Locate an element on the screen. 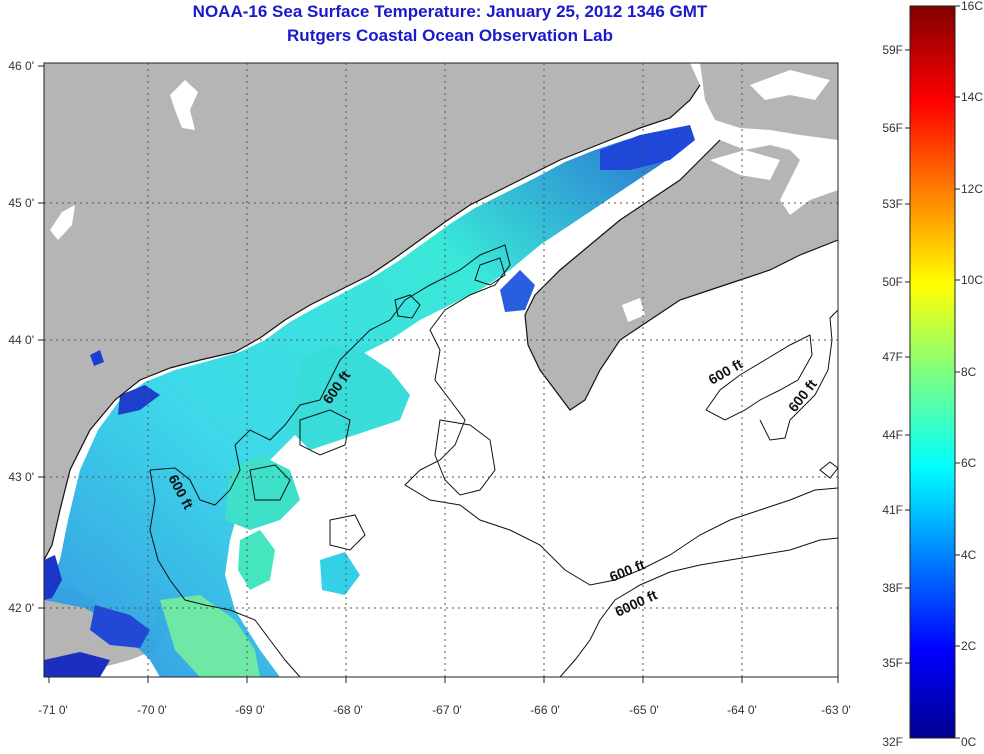 The height and width of the screenshot is (754, 984). land-nova-scotia is located at coordinates (681, 275).